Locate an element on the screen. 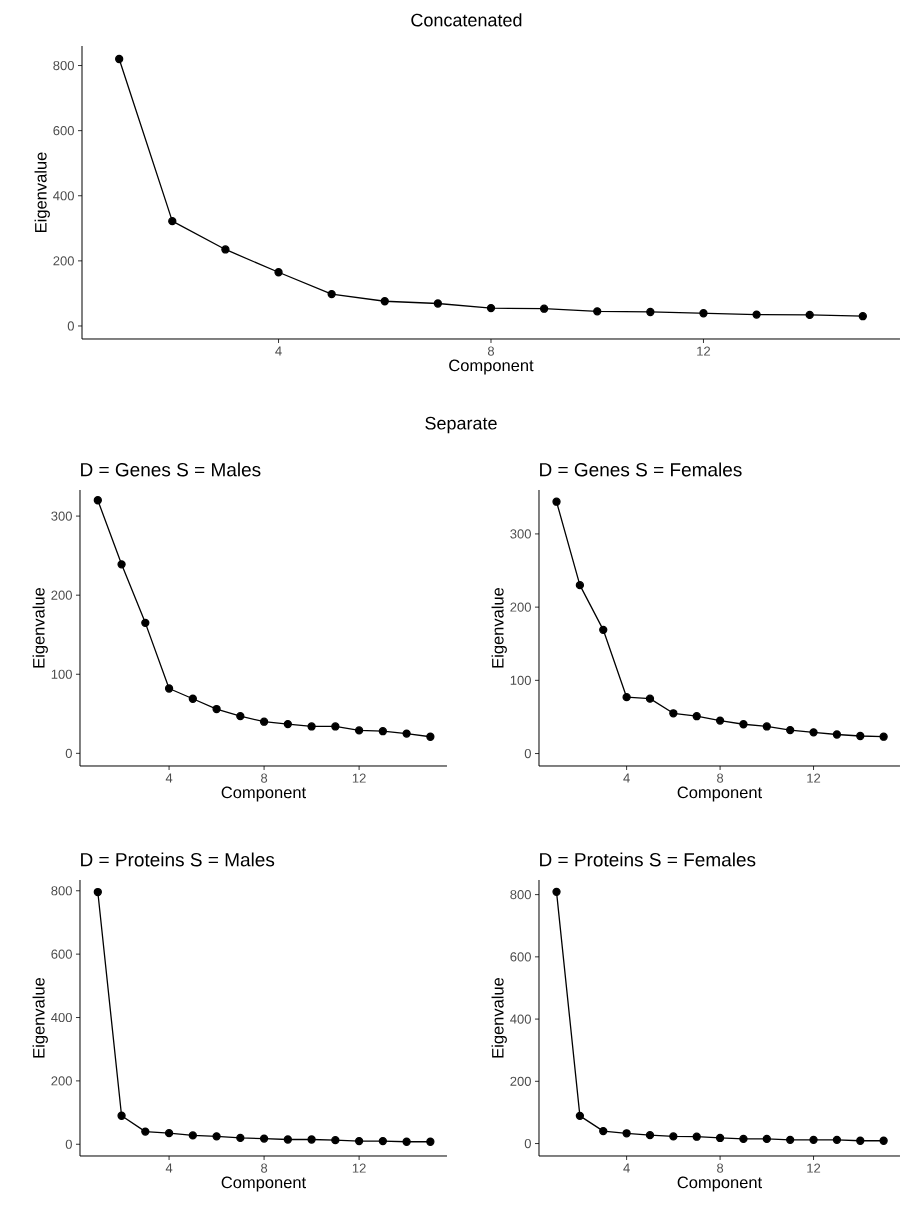  chart-title: D = Genes S = Females is located at coordinates (641, 469).